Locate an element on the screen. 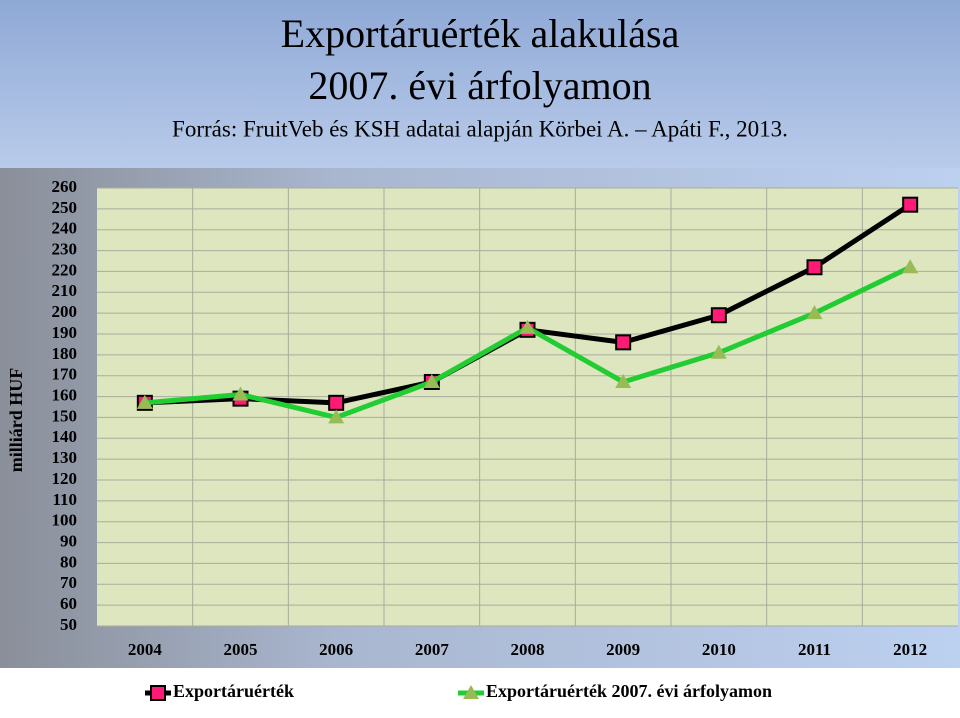 The image size is (960, 718). x-tick-label: 2004 is located at coordinates (145, 649).